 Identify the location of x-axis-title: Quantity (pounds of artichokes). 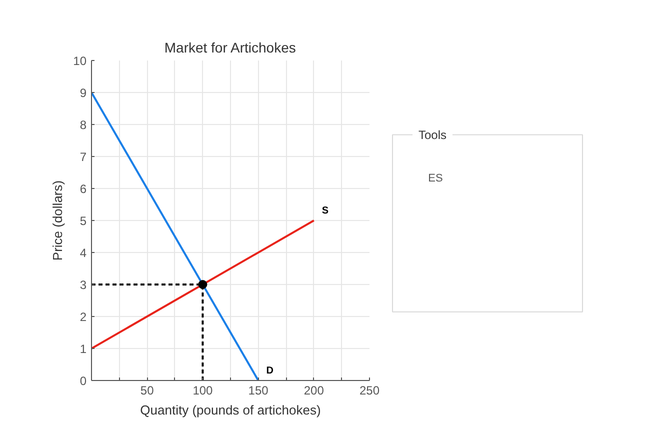
(230, 410).